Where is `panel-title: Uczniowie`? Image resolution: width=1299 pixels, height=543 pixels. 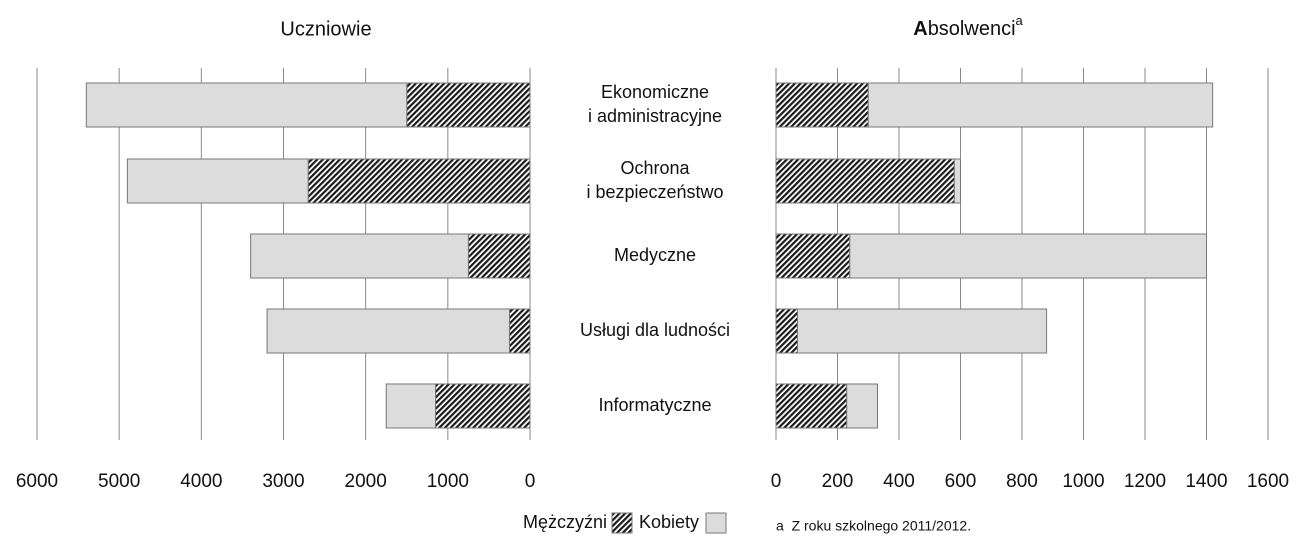
panel-title: Uczniowie is located at coordinates (325, 29).